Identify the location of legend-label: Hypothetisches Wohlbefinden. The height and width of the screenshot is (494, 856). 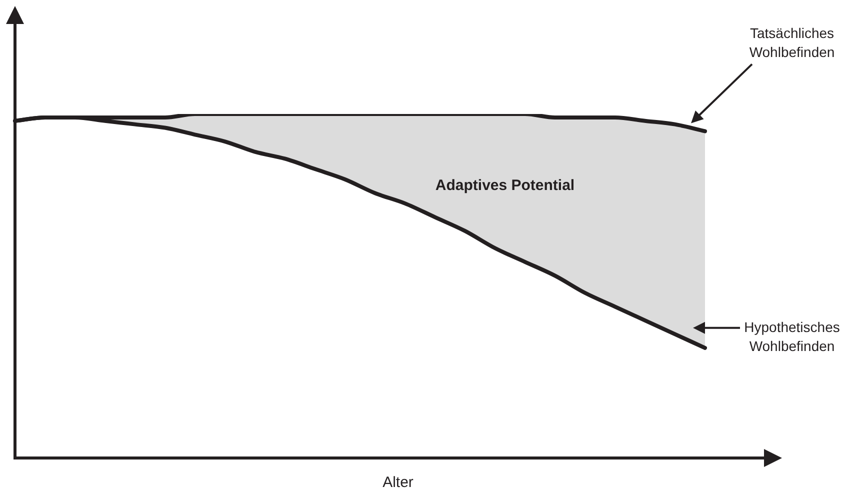
(792, 336).